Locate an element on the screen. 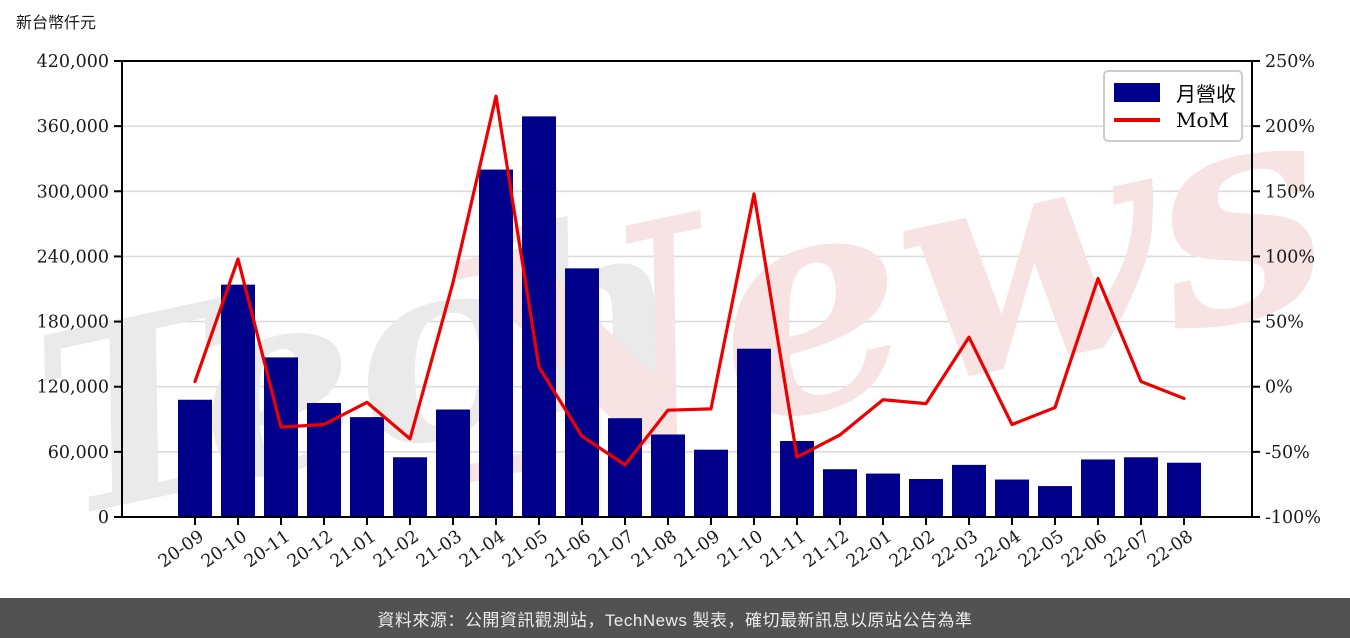 The width and height of the screenshot is (1350, 638). y-right-tick-label: -100% is located at coordinates (1293, 518).